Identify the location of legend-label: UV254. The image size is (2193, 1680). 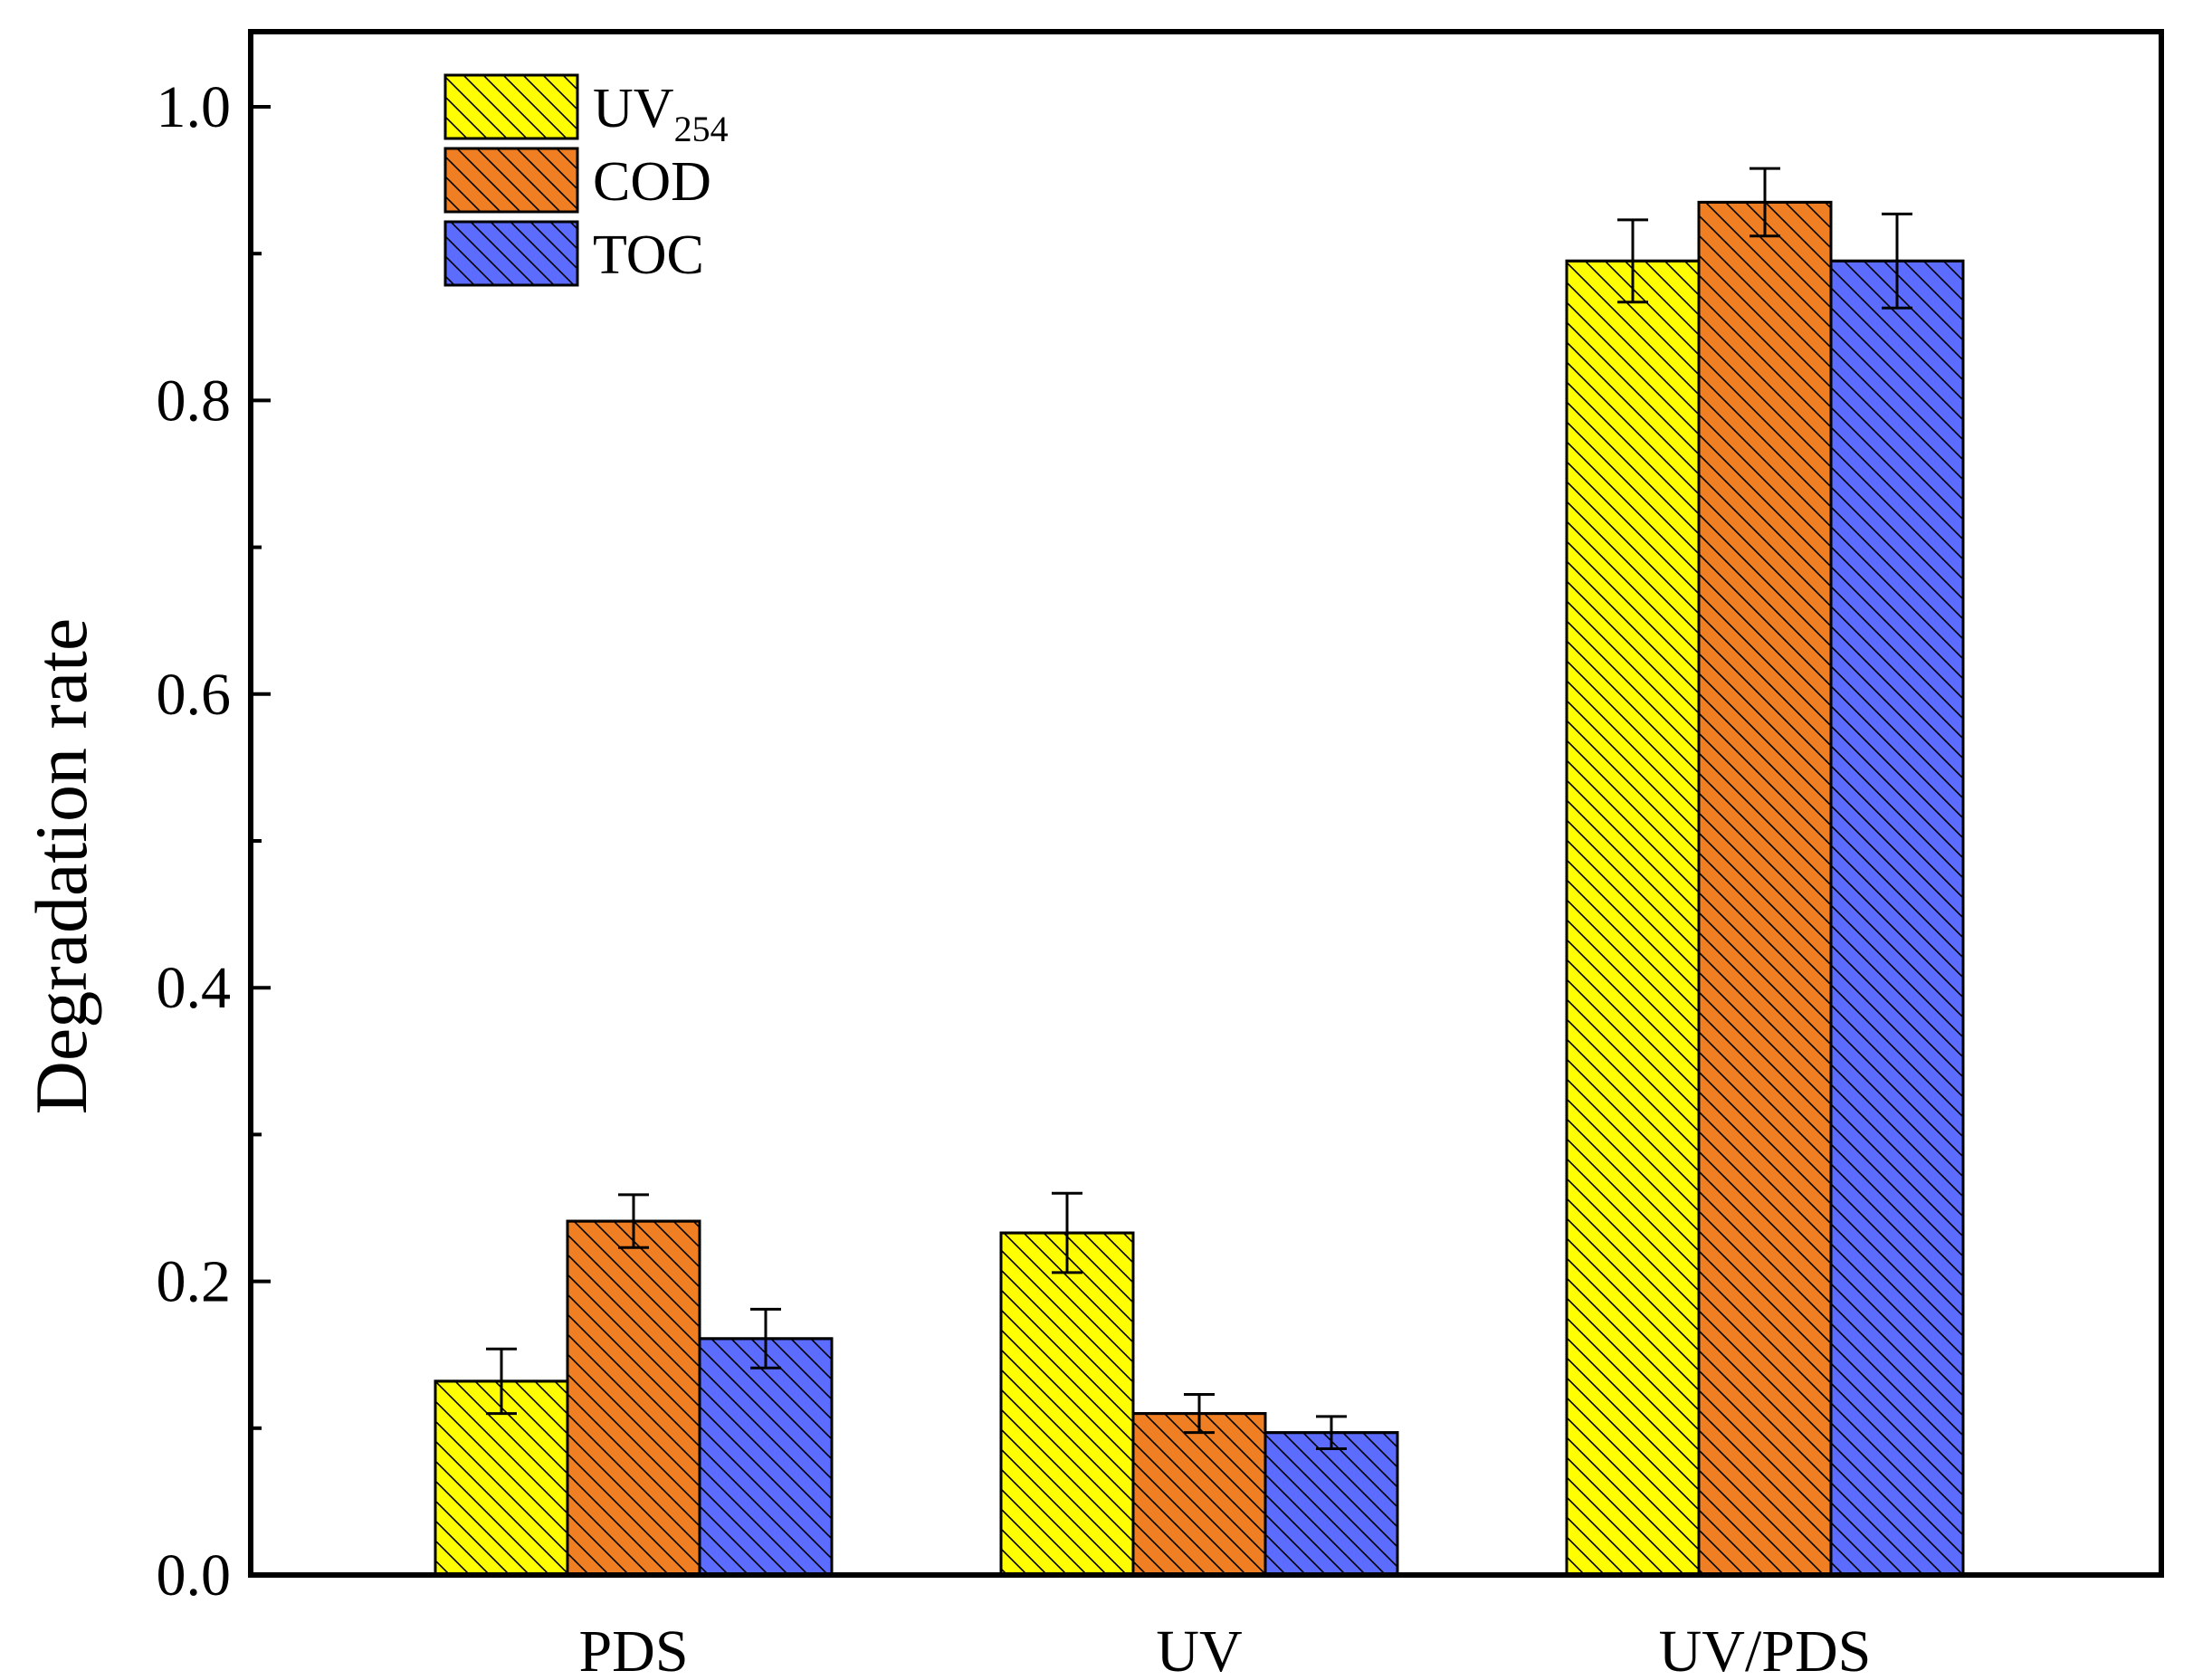
(661, 113).